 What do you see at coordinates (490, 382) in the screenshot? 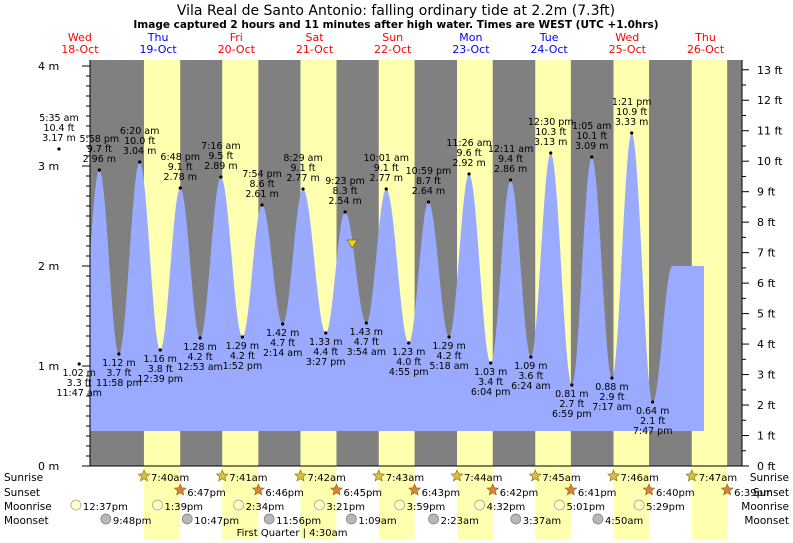
I see `extreme-feet-label: 3.4 ft` at bounding box center [490, 382].